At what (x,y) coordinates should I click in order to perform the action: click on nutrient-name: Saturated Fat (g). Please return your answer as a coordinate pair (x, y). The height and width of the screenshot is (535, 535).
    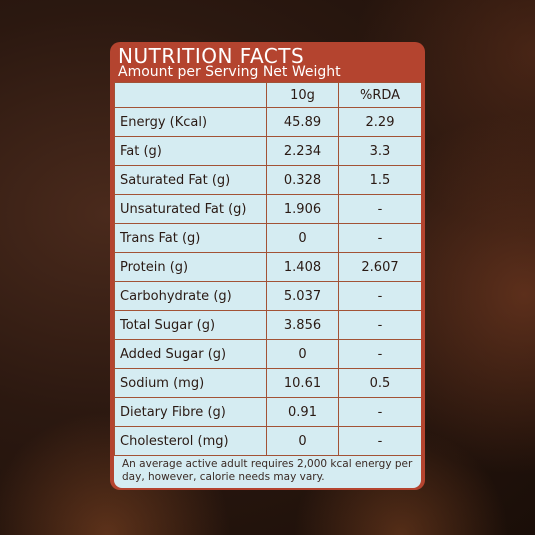
    Looking at the image, I should click on (190, 180).